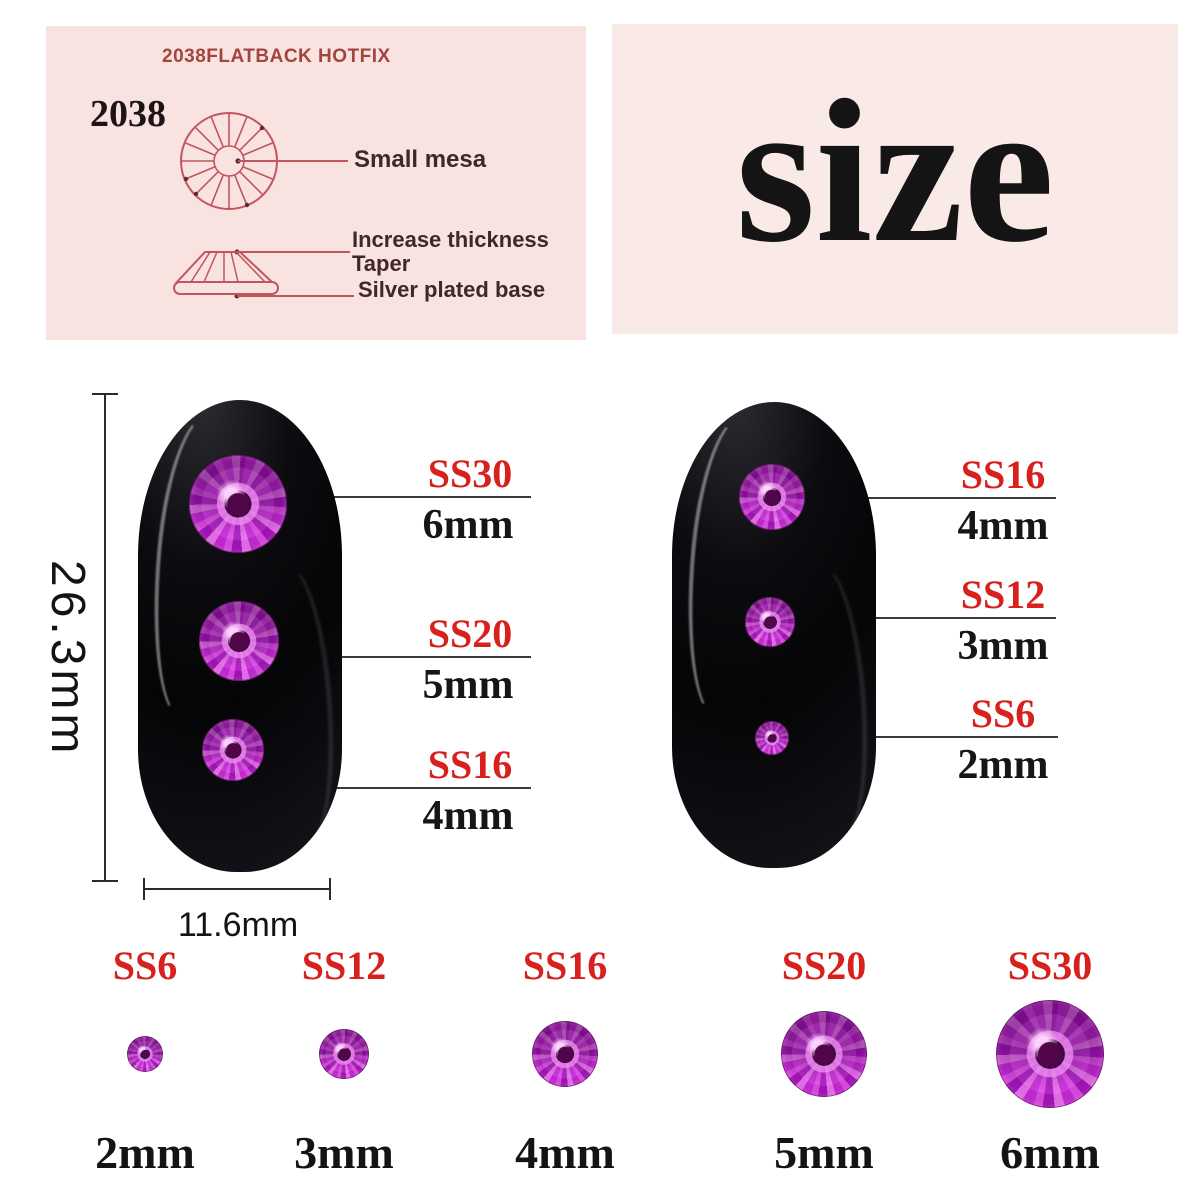  Describe the element at coordinates (1050, 965) in the screenshot. I see `size-code-label: SS30` at that location.